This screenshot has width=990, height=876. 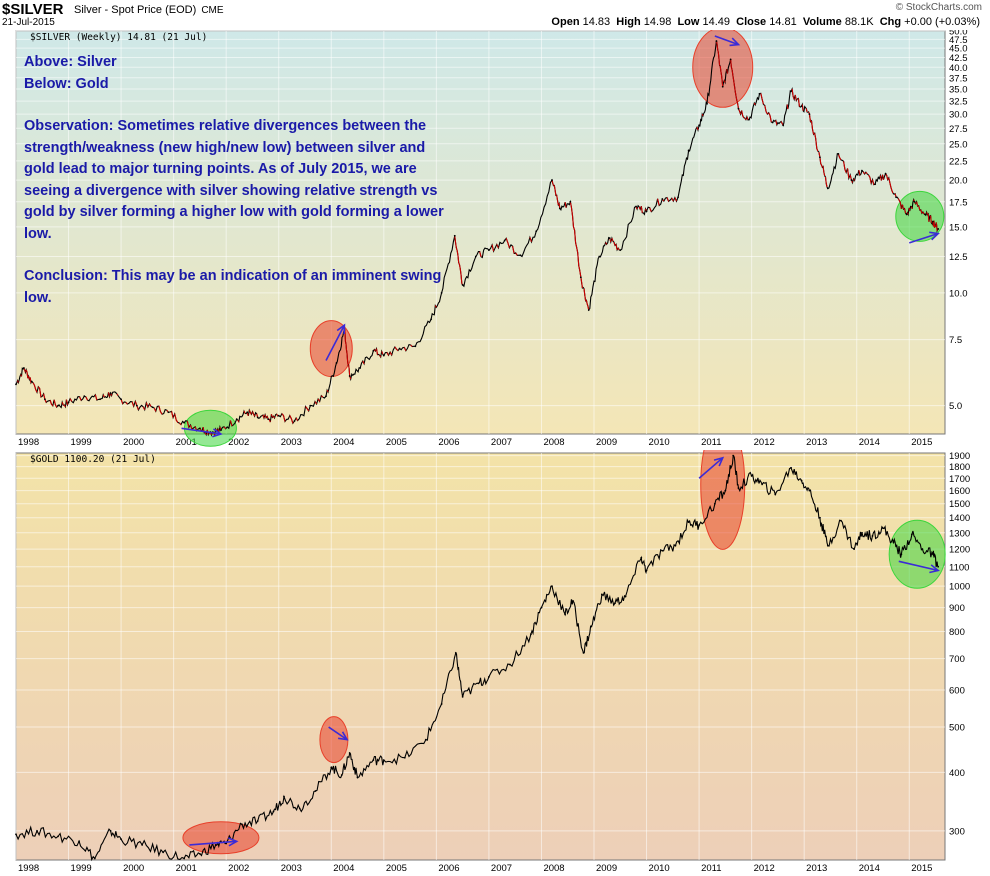 I want to click on close-label: Close, so click(x=751, y=22).